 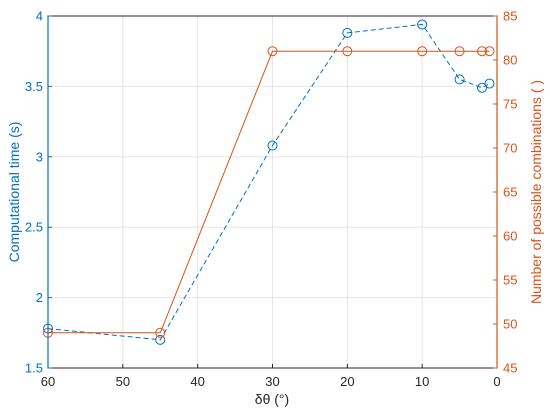 I want to click on x-tick-label: 0, so click(x=496, y=381).